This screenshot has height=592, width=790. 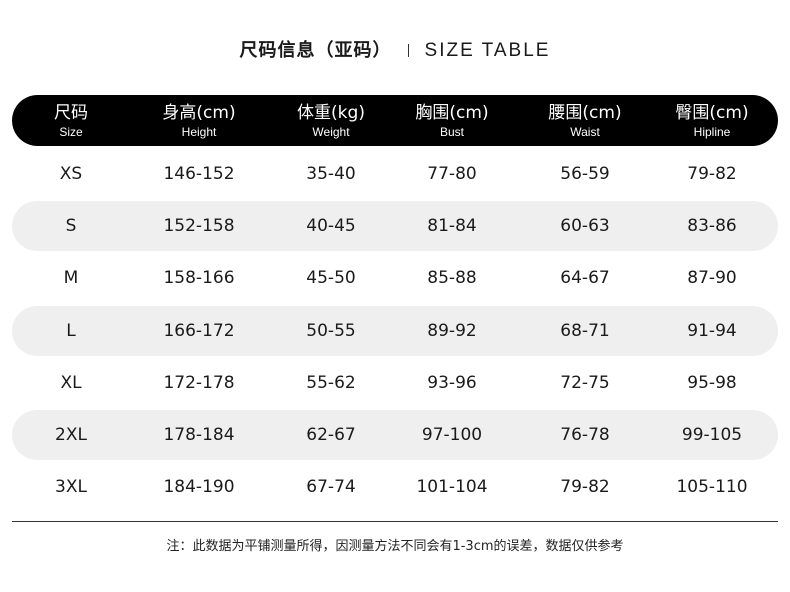 I want to click on column-header: 尺码 Size, so click(x=71, y=117).